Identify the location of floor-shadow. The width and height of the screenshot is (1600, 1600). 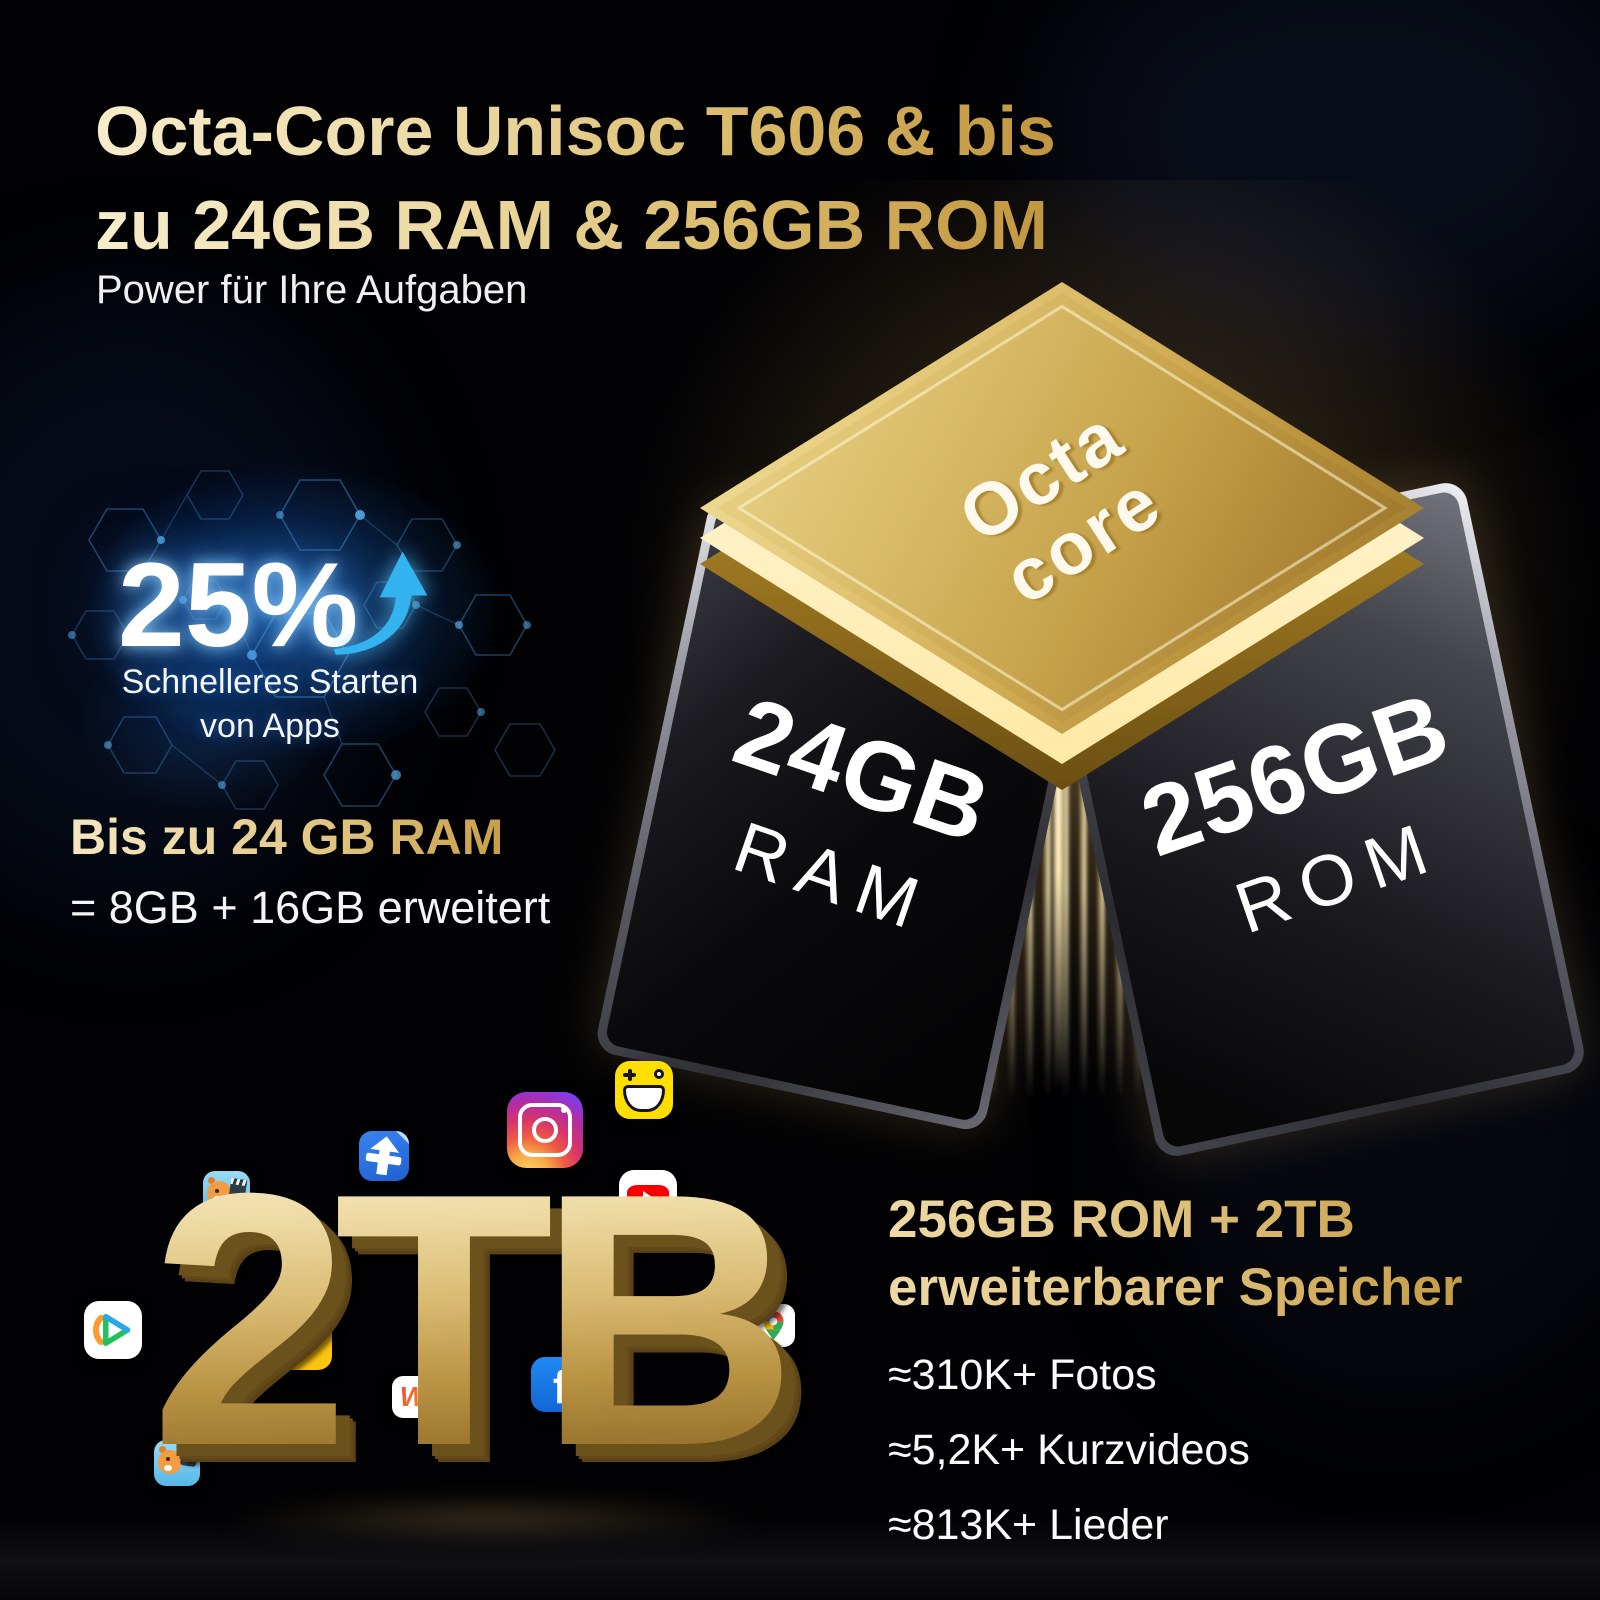
(800, 1558).